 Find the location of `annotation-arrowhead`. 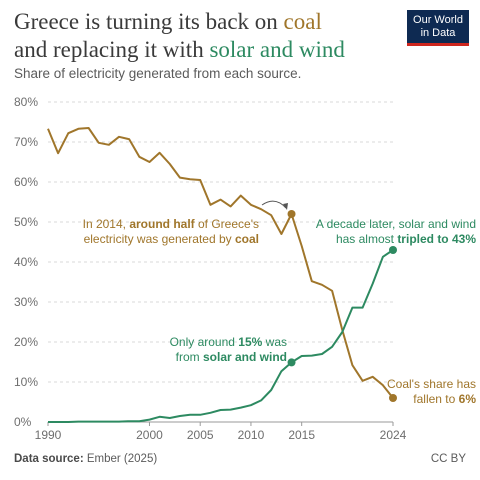

annotation-arrowhead is located at coordinates (285, 206).